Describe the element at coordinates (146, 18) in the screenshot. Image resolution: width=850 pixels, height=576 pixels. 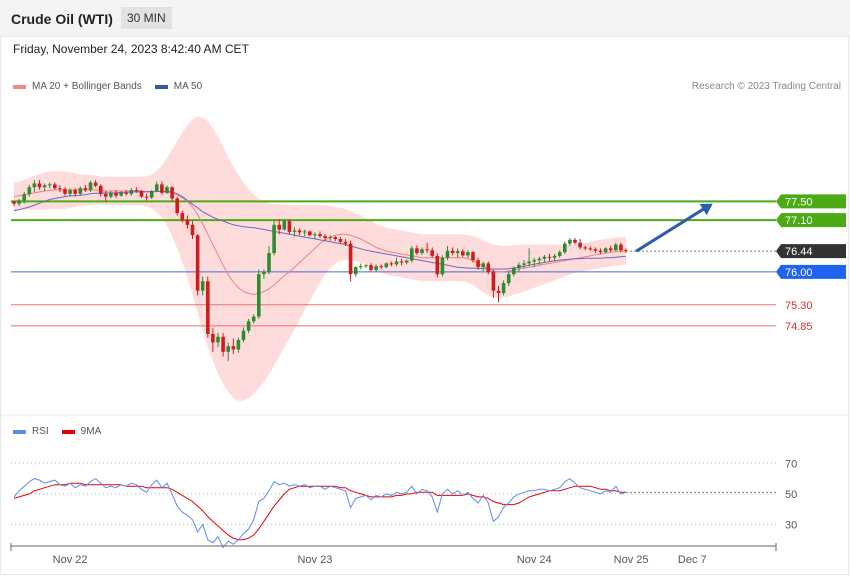
I see `timeframe-button: 30 MIN` at that location.